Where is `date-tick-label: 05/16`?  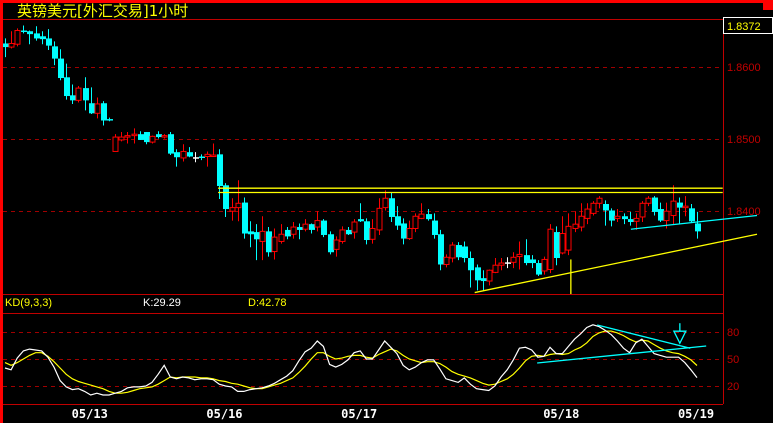
date-tick-label: 05/16 is located at coordinates (224, 414).